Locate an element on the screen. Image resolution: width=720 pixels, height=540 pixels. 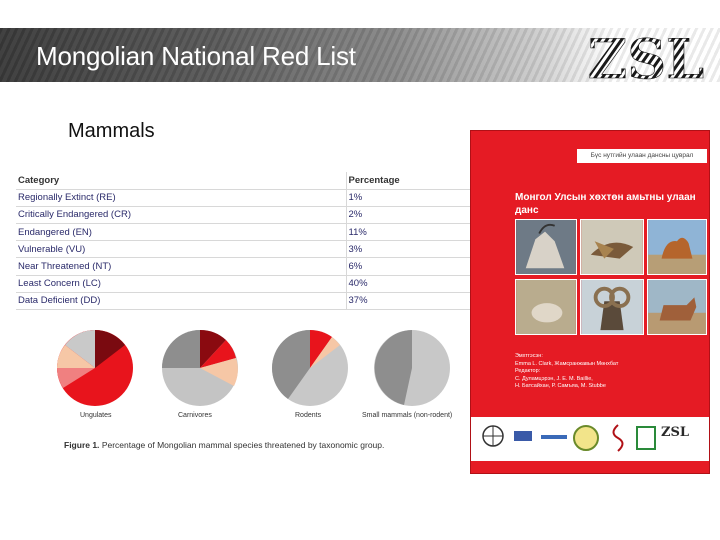
photo-argali is located at coordinates (612, 307).